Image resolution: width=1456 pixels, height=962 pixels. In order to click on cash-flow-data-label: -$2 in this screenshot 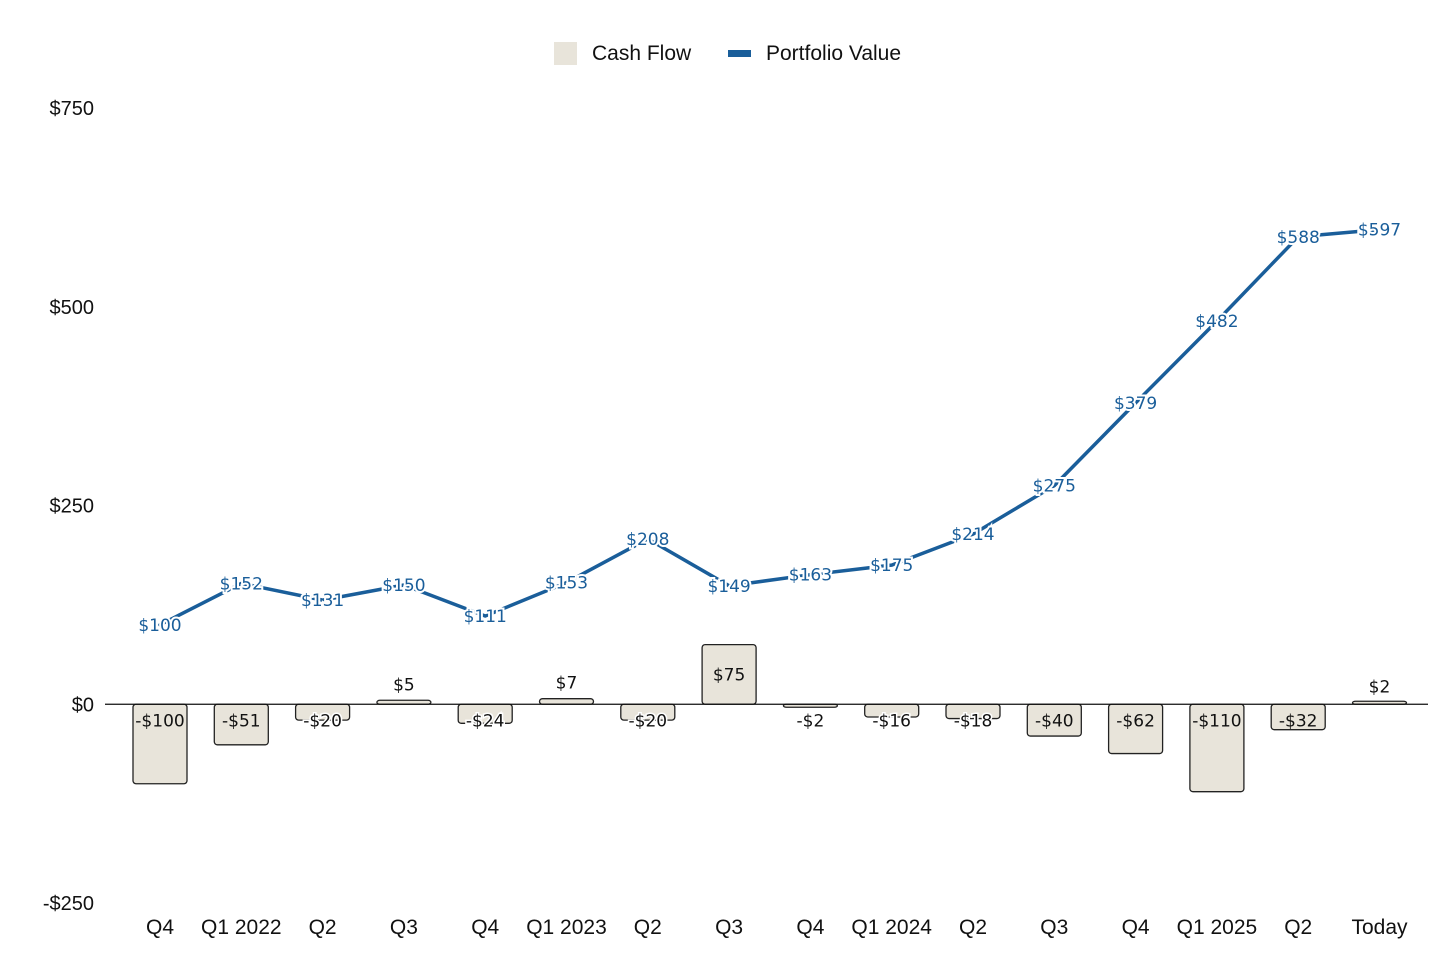, I will do `click(811, 721)`.